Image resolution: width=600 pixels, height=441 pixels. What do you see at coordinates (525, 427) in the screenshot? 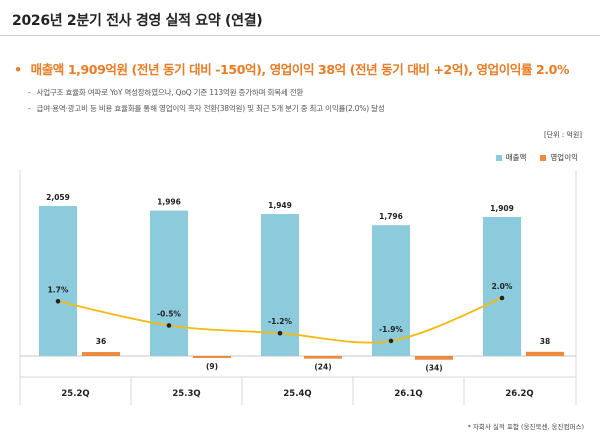
I see `footnote: * 자회사 실적 포함 (웅진북센, 웅진컴퍼스)` at bounding box center [525, 427].